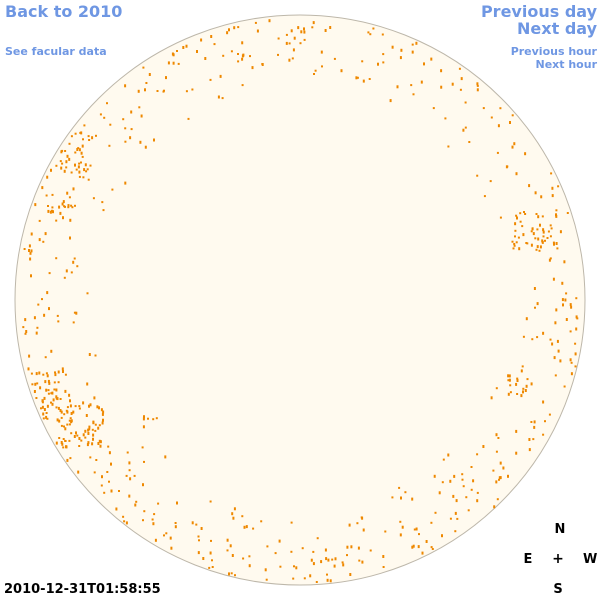 The image size is (600, 600). What do you see at coordinates (56, 51) in the screenshot?
I see `see-facular-data-link: See facular data` at bounding box center [56, 51].